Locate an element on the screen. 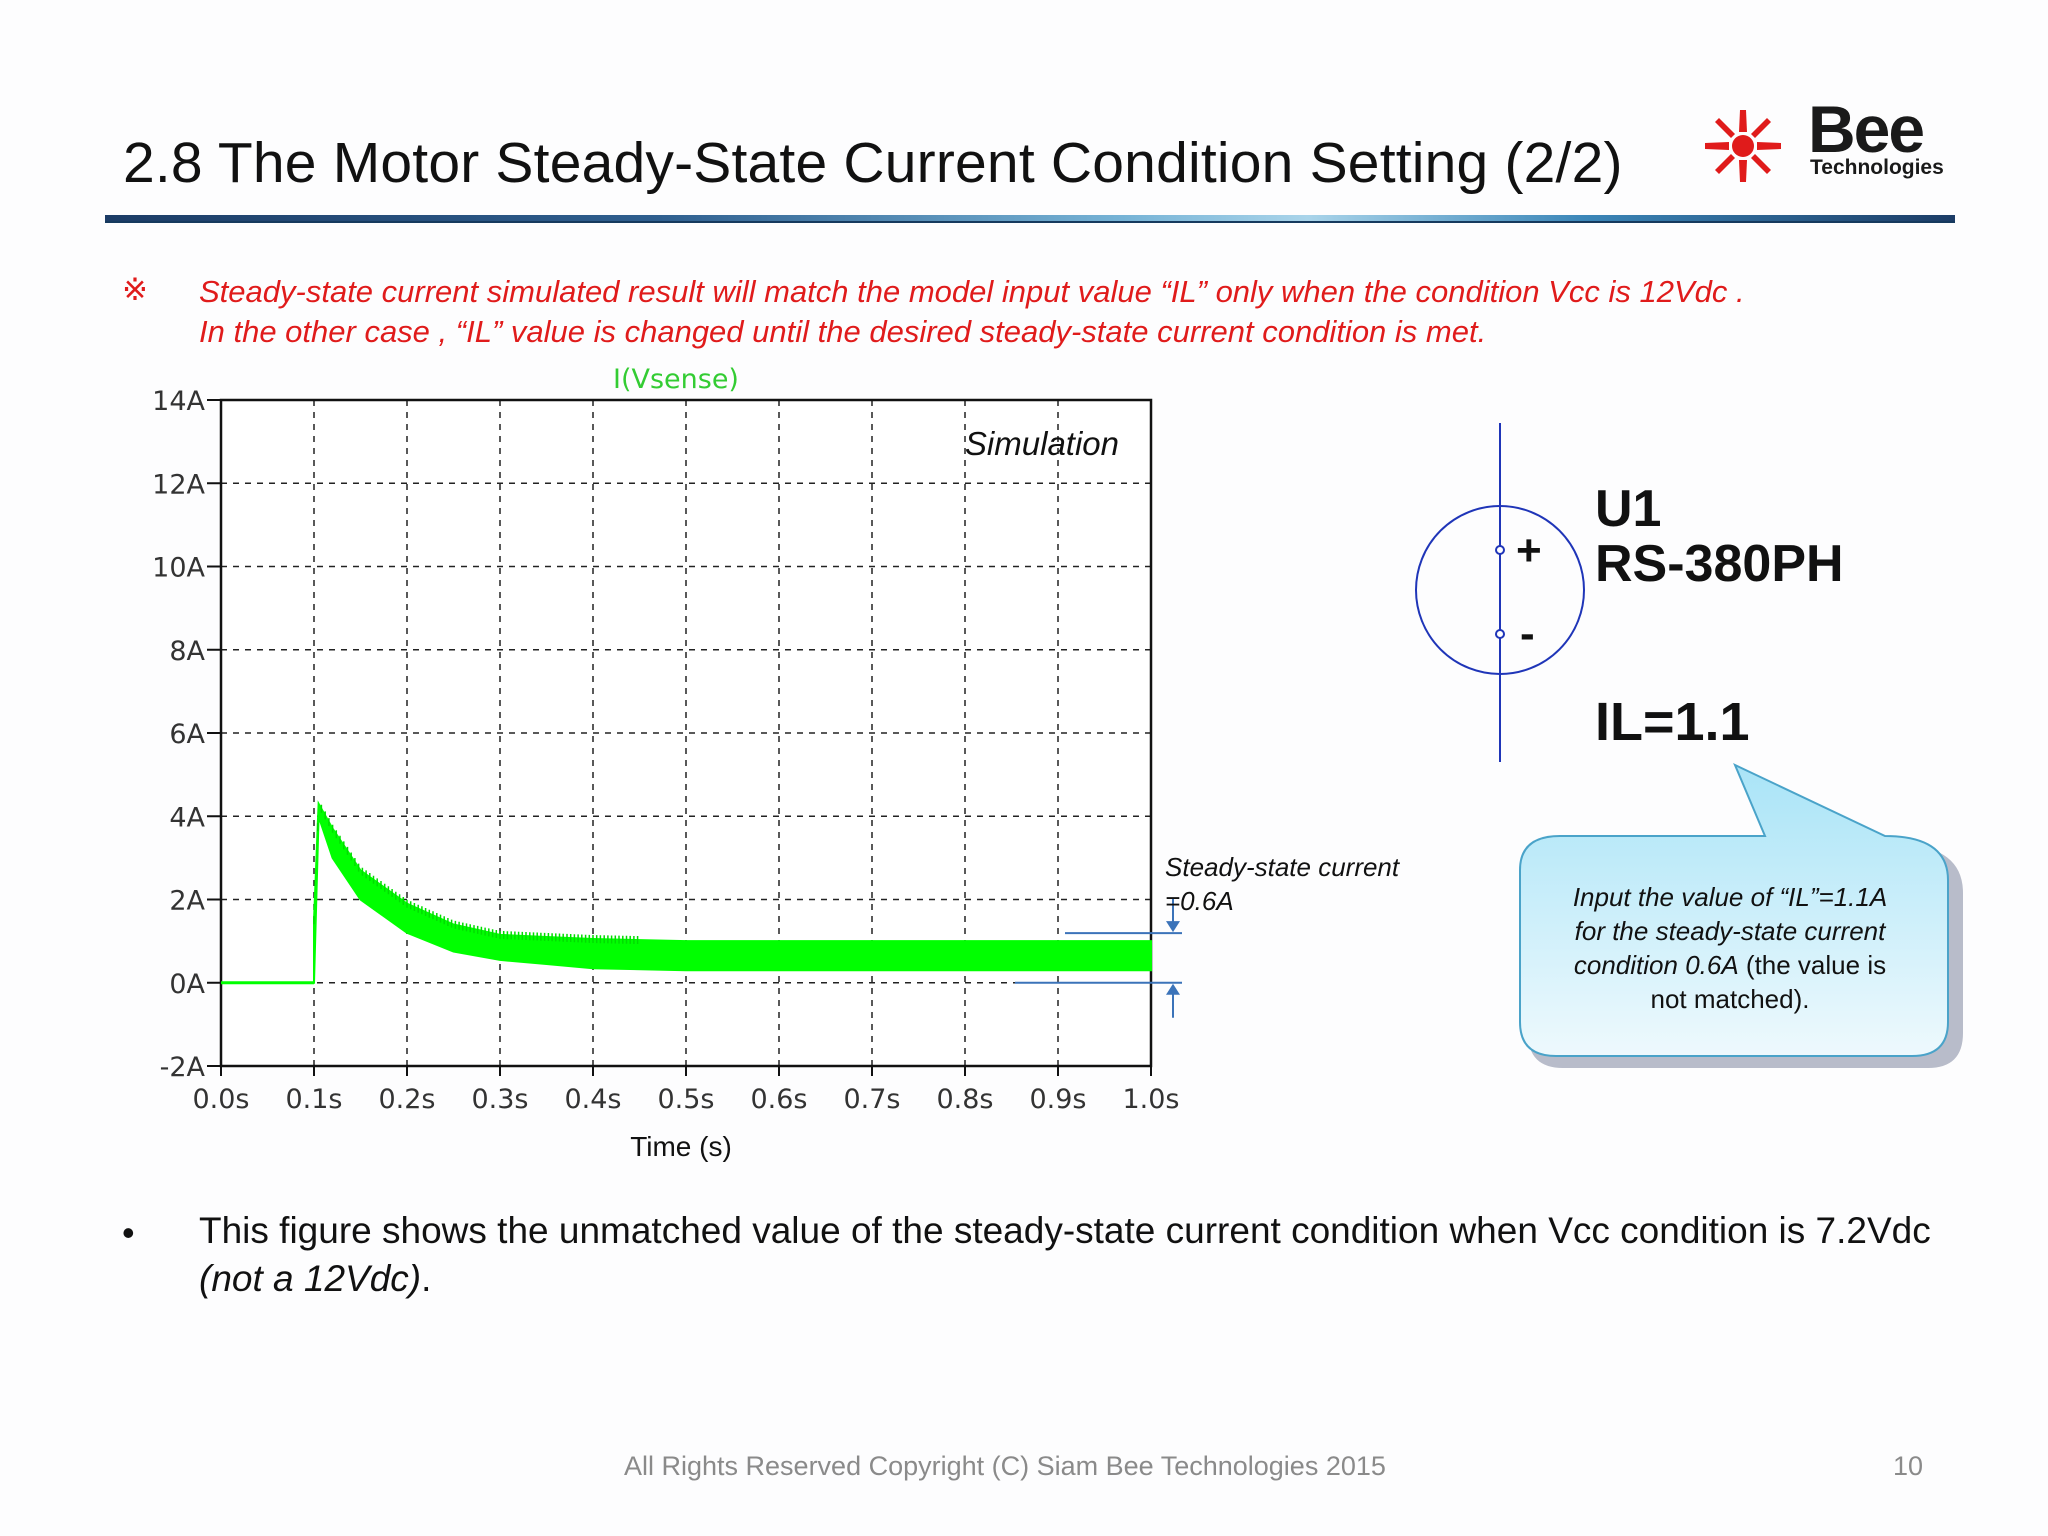 This screenshot has height=1536, width=2048. x-tick-label: 0.5s is located at coordinates (685, 1099).